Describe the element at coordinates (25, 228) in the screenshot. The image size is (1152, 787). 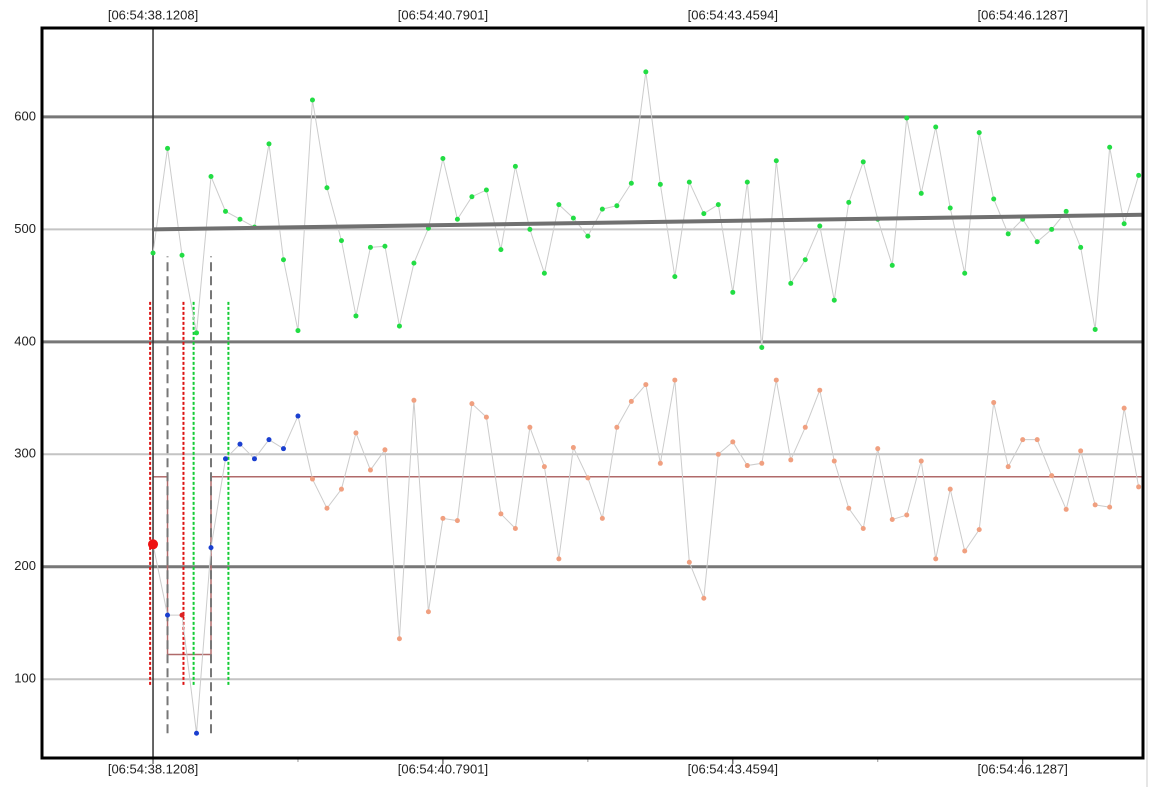
I see `y-tick-label: 500` at that location.